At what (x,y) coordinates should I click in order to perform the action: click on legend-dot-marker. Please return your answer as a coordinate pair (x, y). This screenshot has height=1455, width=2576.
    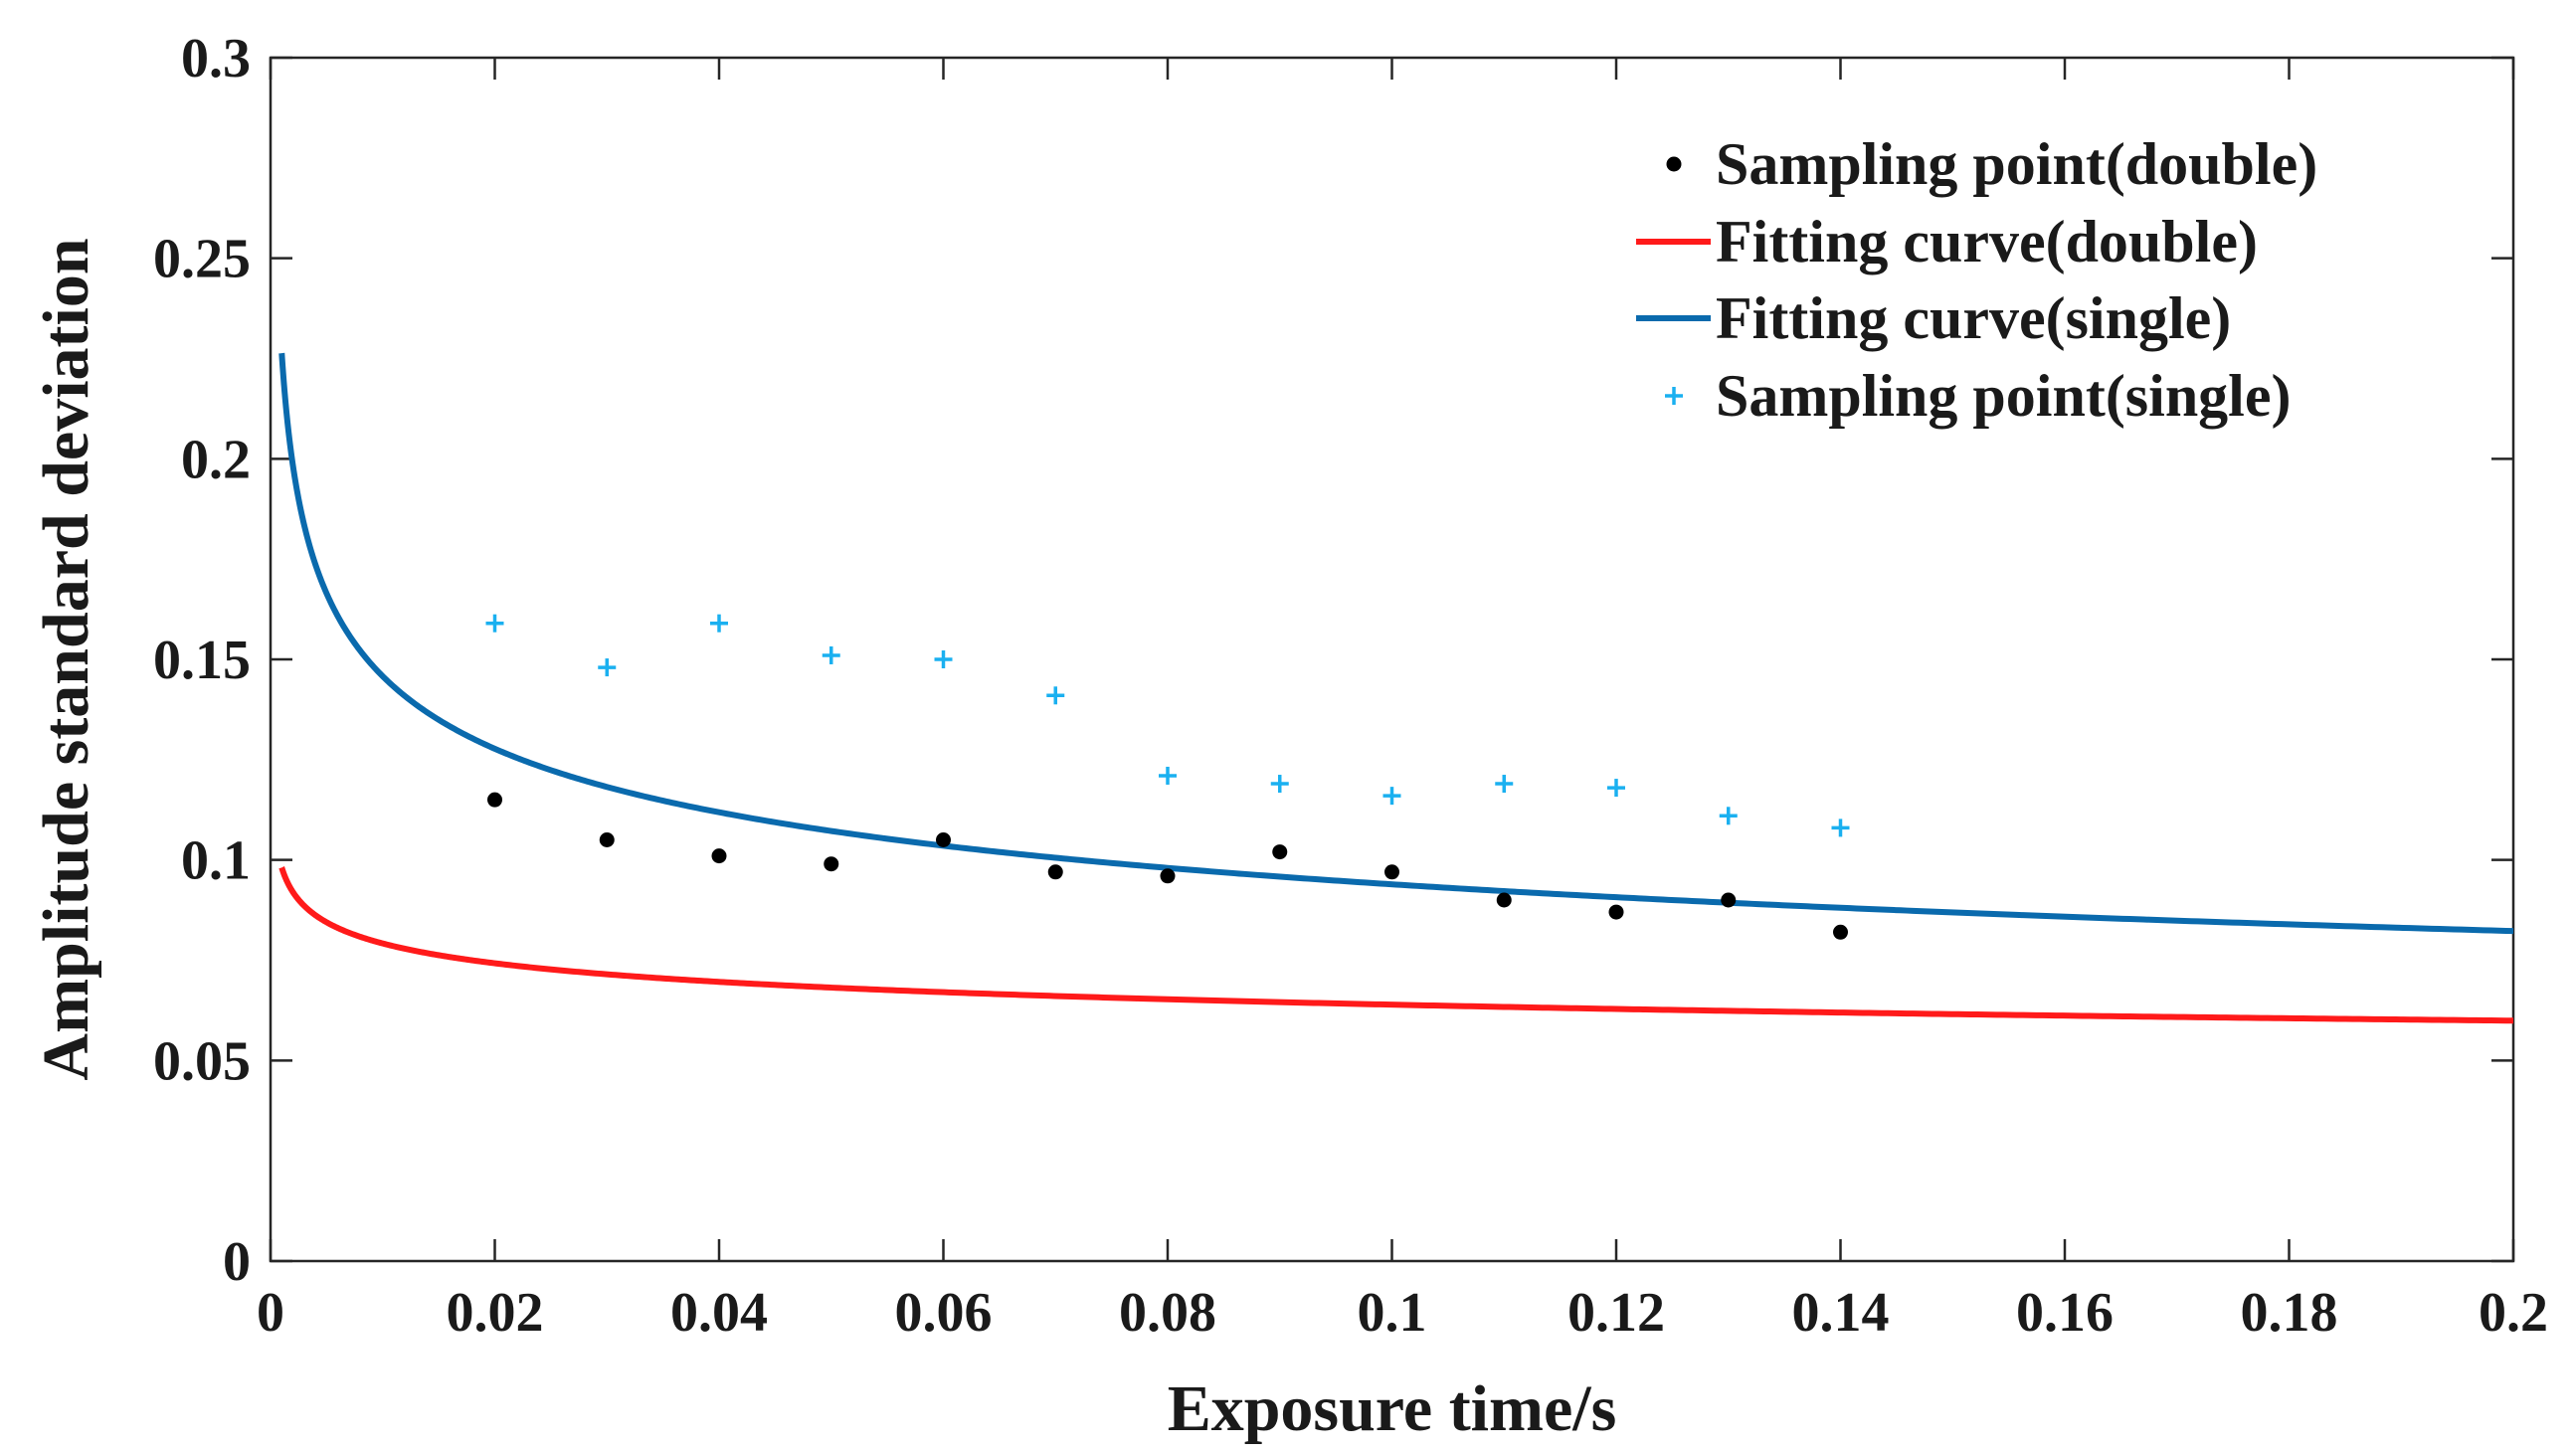
    Looking at the image, I should click on (1674, 164).